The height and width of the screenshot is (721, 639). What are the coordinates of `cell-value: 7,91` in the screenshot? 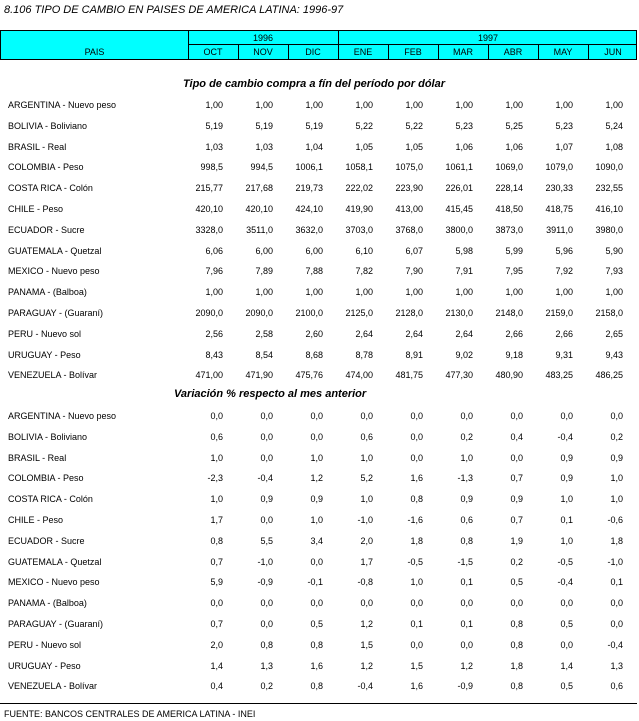 It's located at (464, 271).